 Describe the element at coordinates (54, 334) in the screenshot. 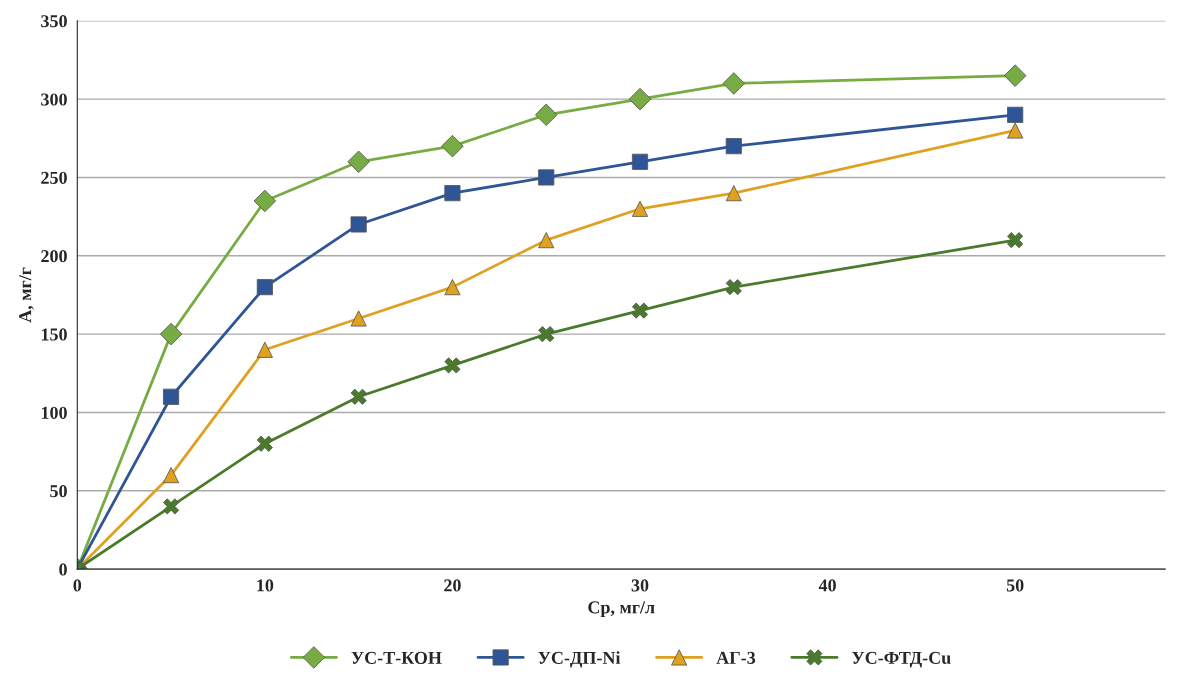

I see `y-tick-label: 150` at that location.